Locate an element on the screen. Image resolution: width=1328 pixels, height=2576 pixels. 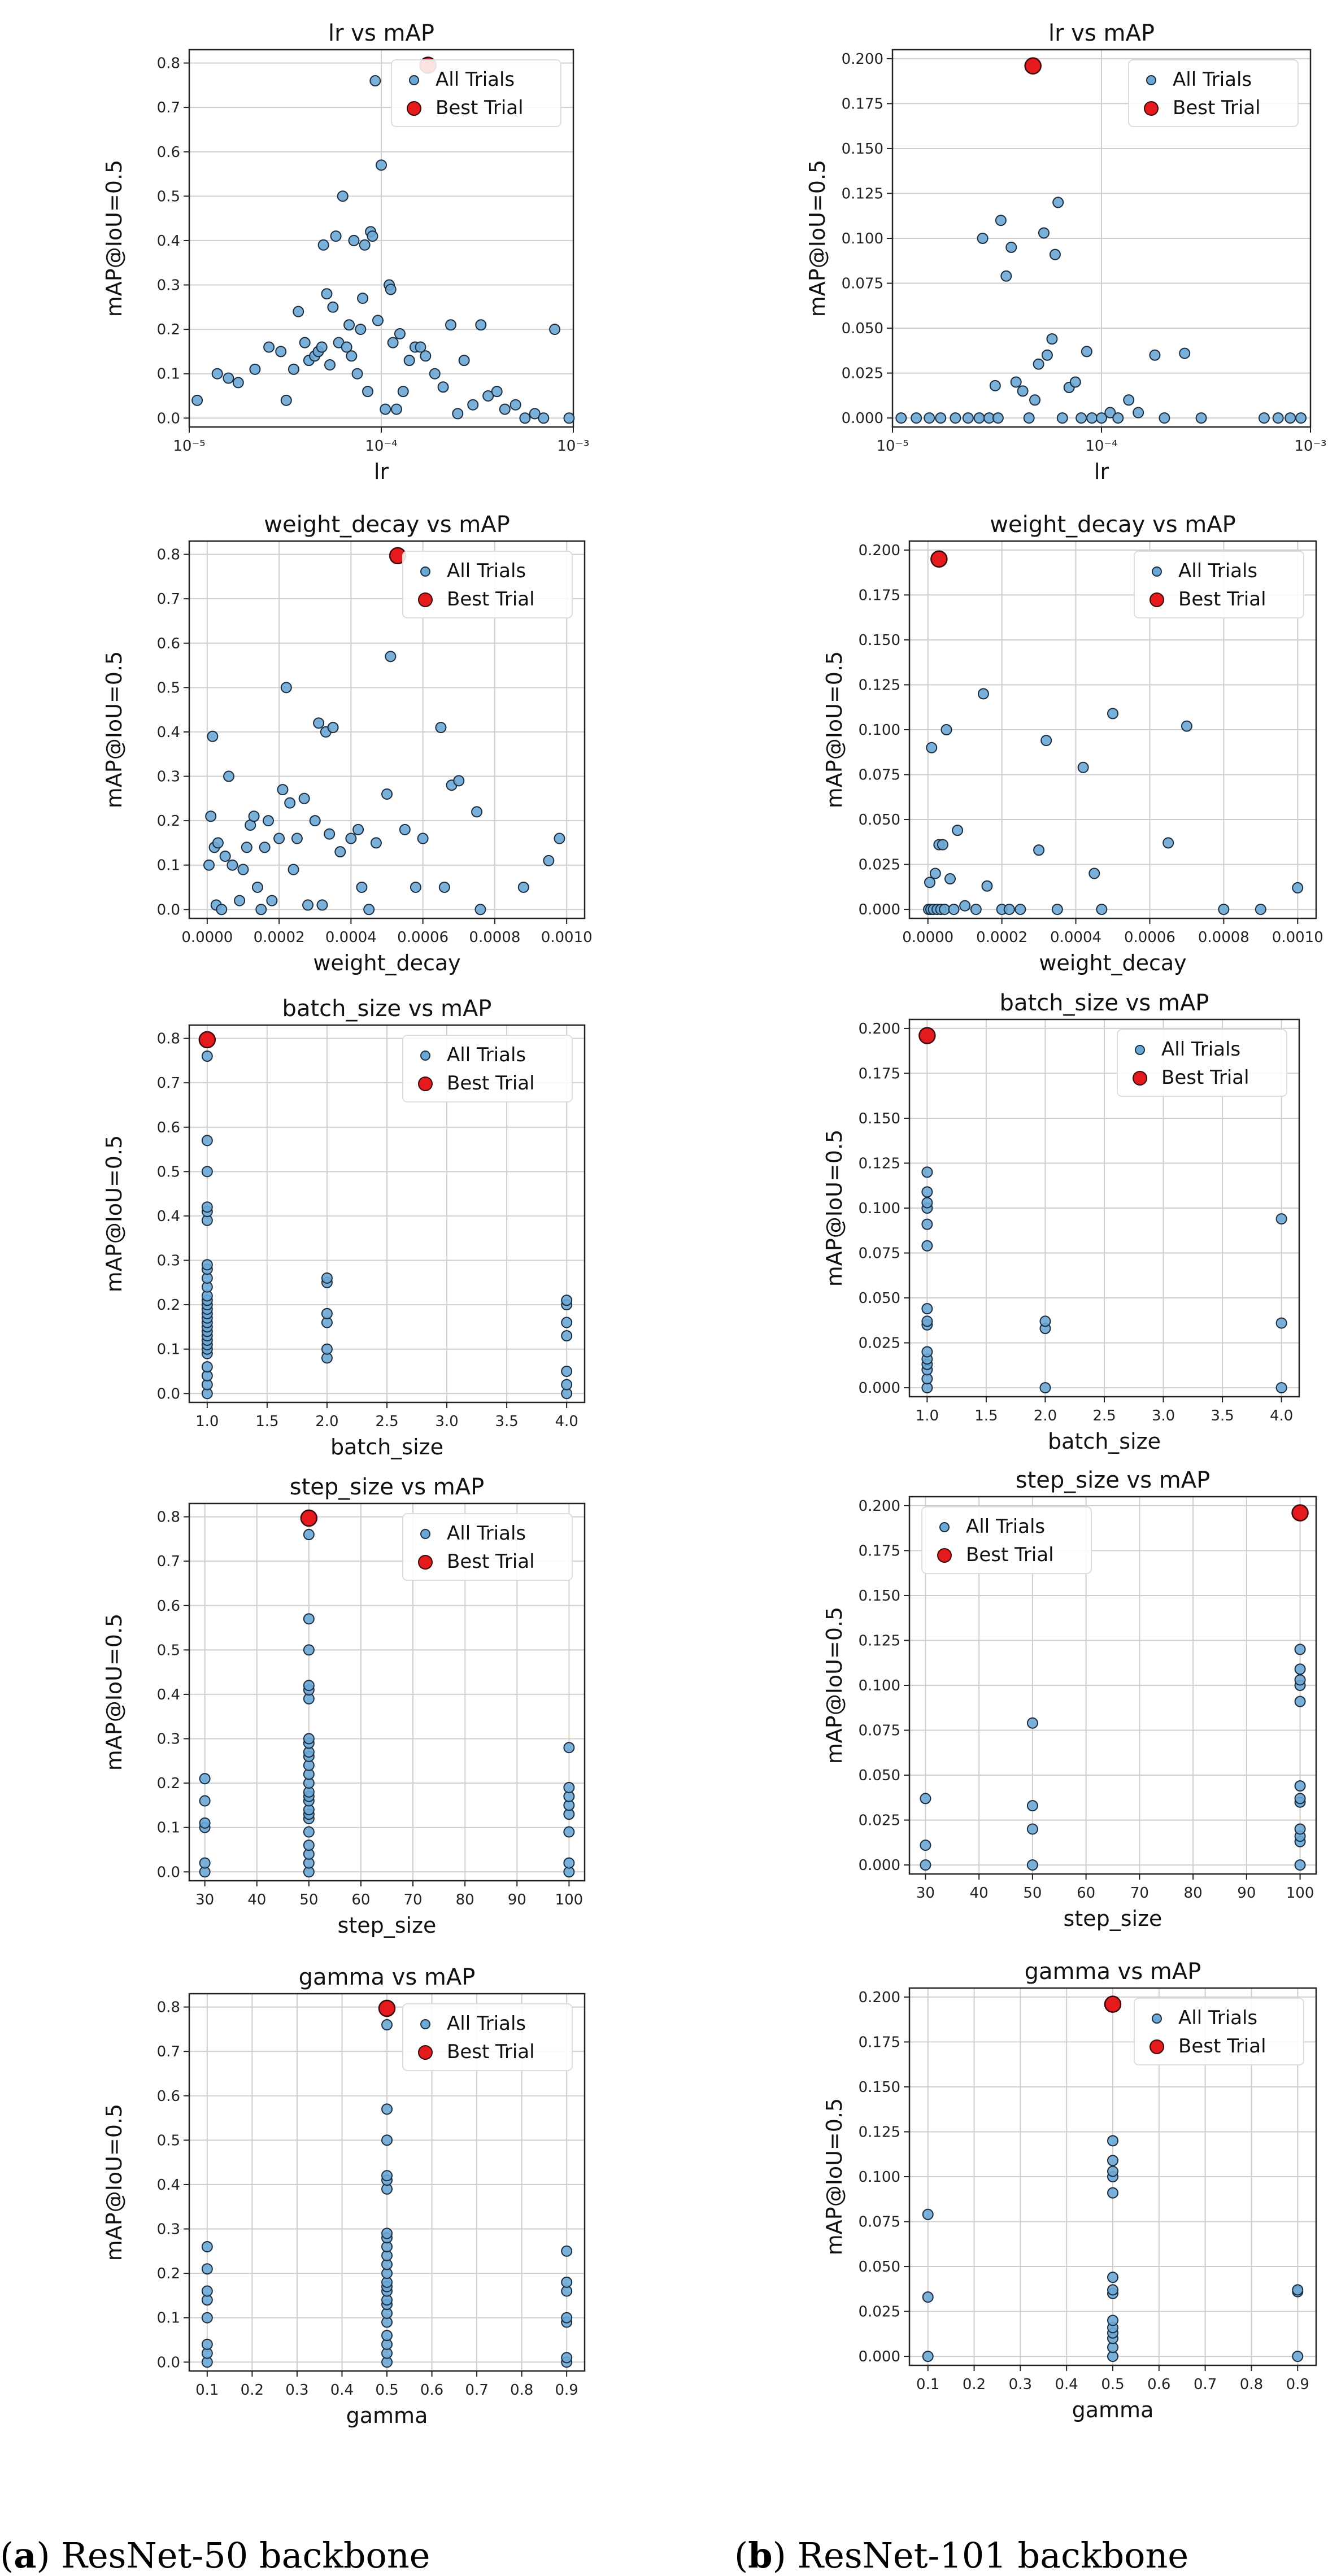
y-tick-label: 0.6 is located at coordinates (168, 1606).